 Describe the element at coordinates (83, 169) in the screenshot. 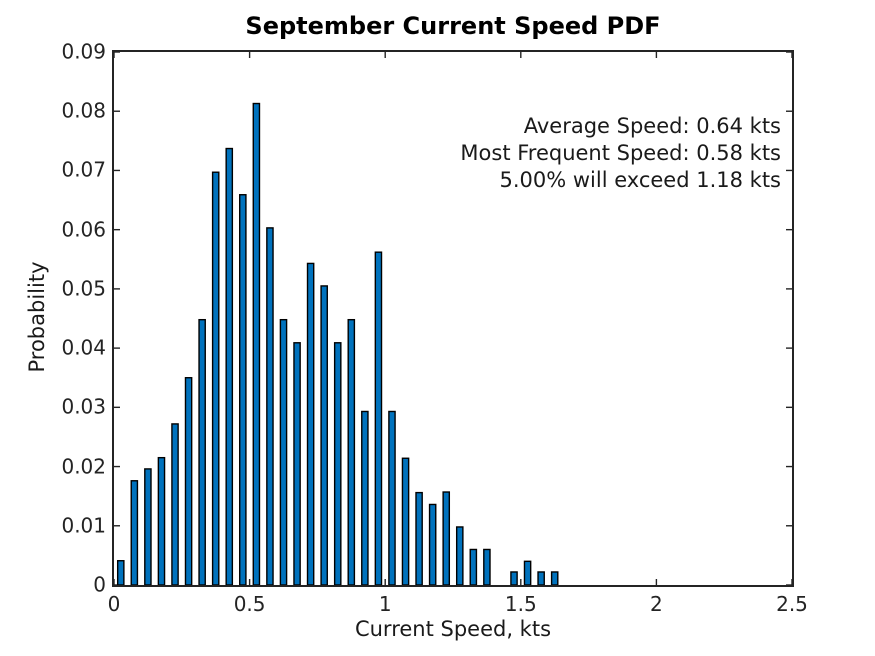

I see `y-tick-label: 0.07` at that location.